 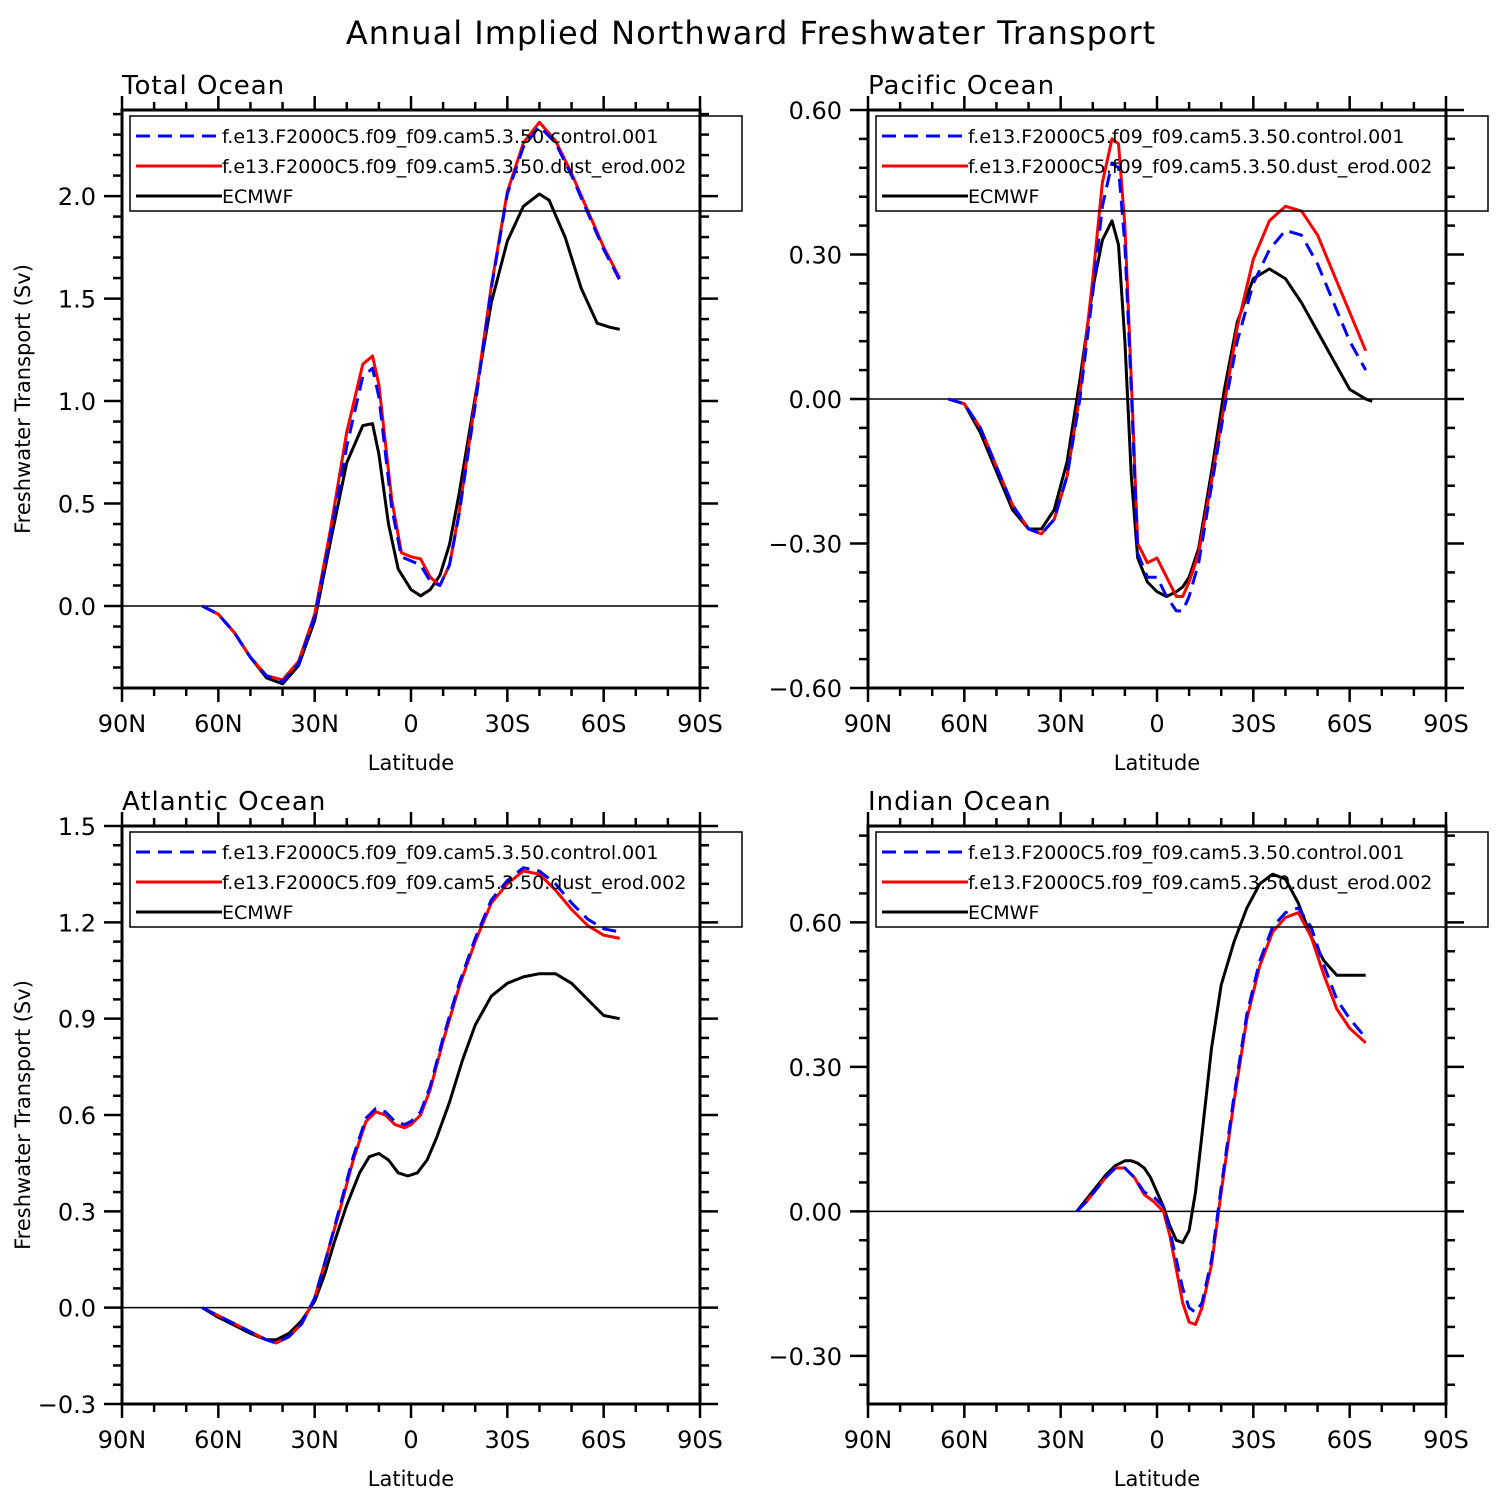 I want to click on panel-title: Total Ocean, so click(x=203, y=86).